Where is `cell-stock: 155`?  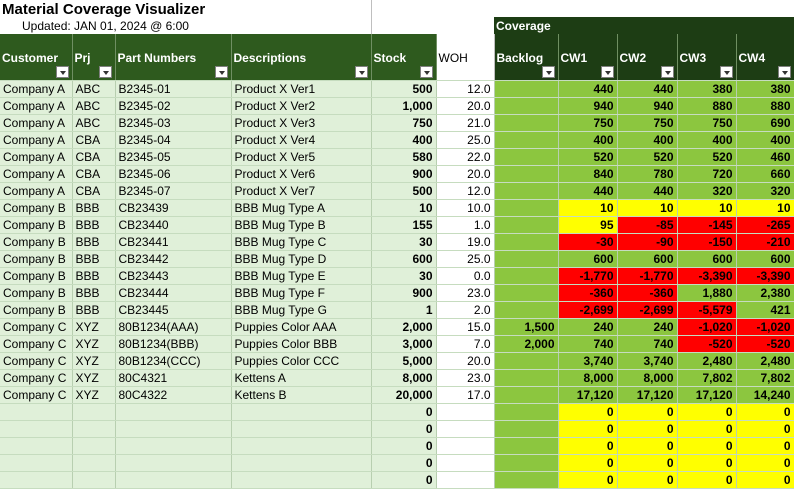 cell-stock: 155 is located at coordinates (404, 225).